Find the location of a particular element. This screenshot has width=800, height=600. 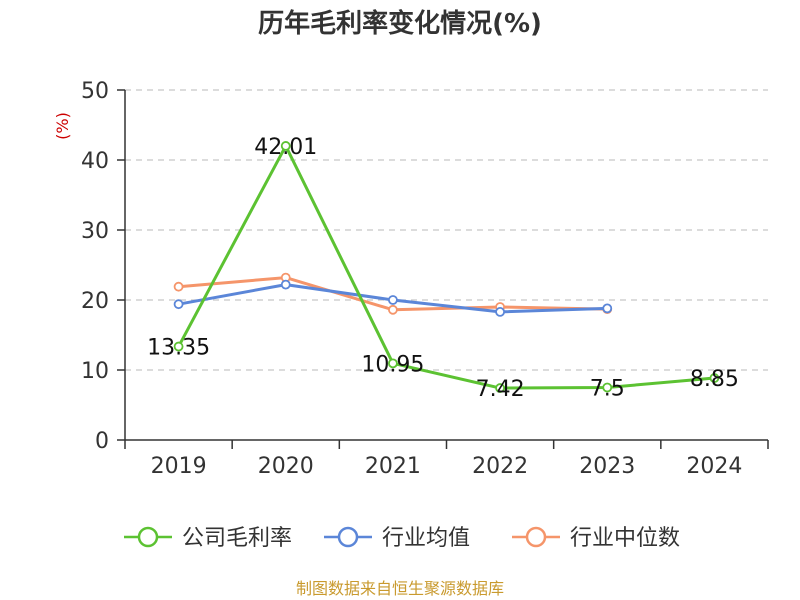

data-label: 8.85 is located at coordinates (714, 379).